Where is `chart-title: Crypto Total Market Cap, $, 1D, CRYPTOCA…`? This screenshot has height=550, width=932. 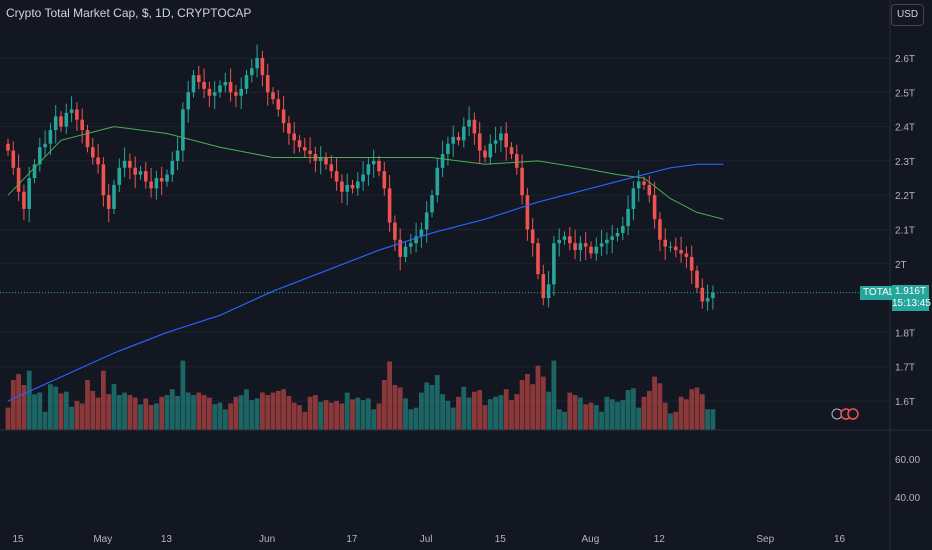 chart-title: Crypto Total Market Cap, $, 1D, CRYPTOCA… is located at coordinates (129, 13).